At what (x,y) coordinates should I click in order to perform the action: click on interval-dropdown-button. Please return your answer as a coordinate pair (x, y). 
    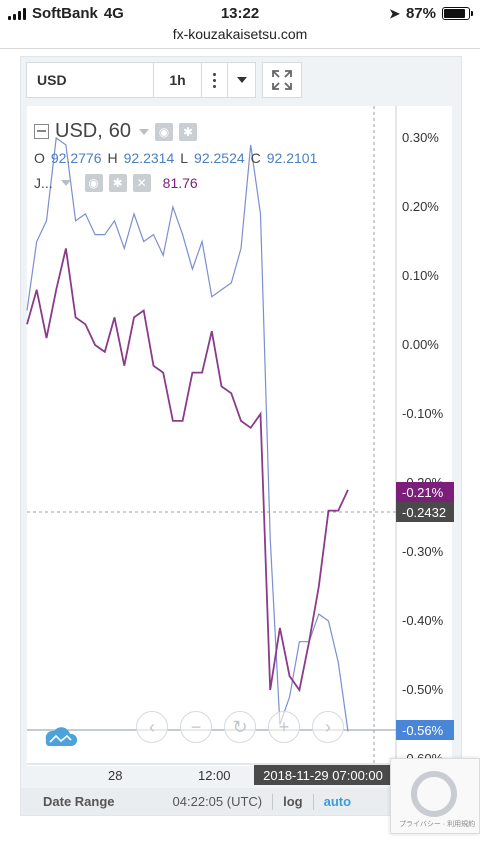
    Looking at the image, I should click on (242, 80).